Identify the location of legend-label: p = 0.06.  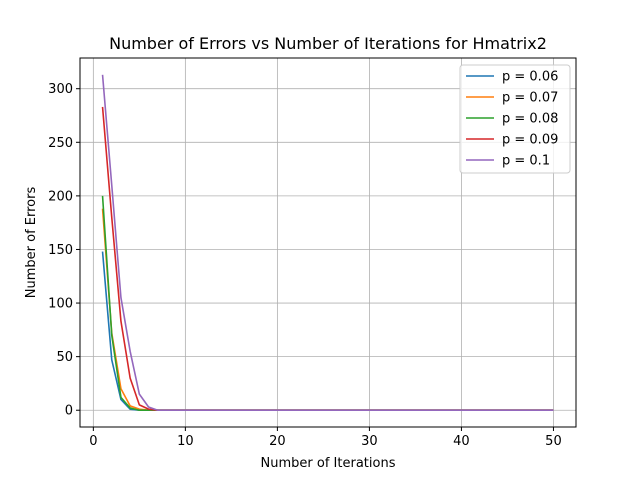
(530, 77).